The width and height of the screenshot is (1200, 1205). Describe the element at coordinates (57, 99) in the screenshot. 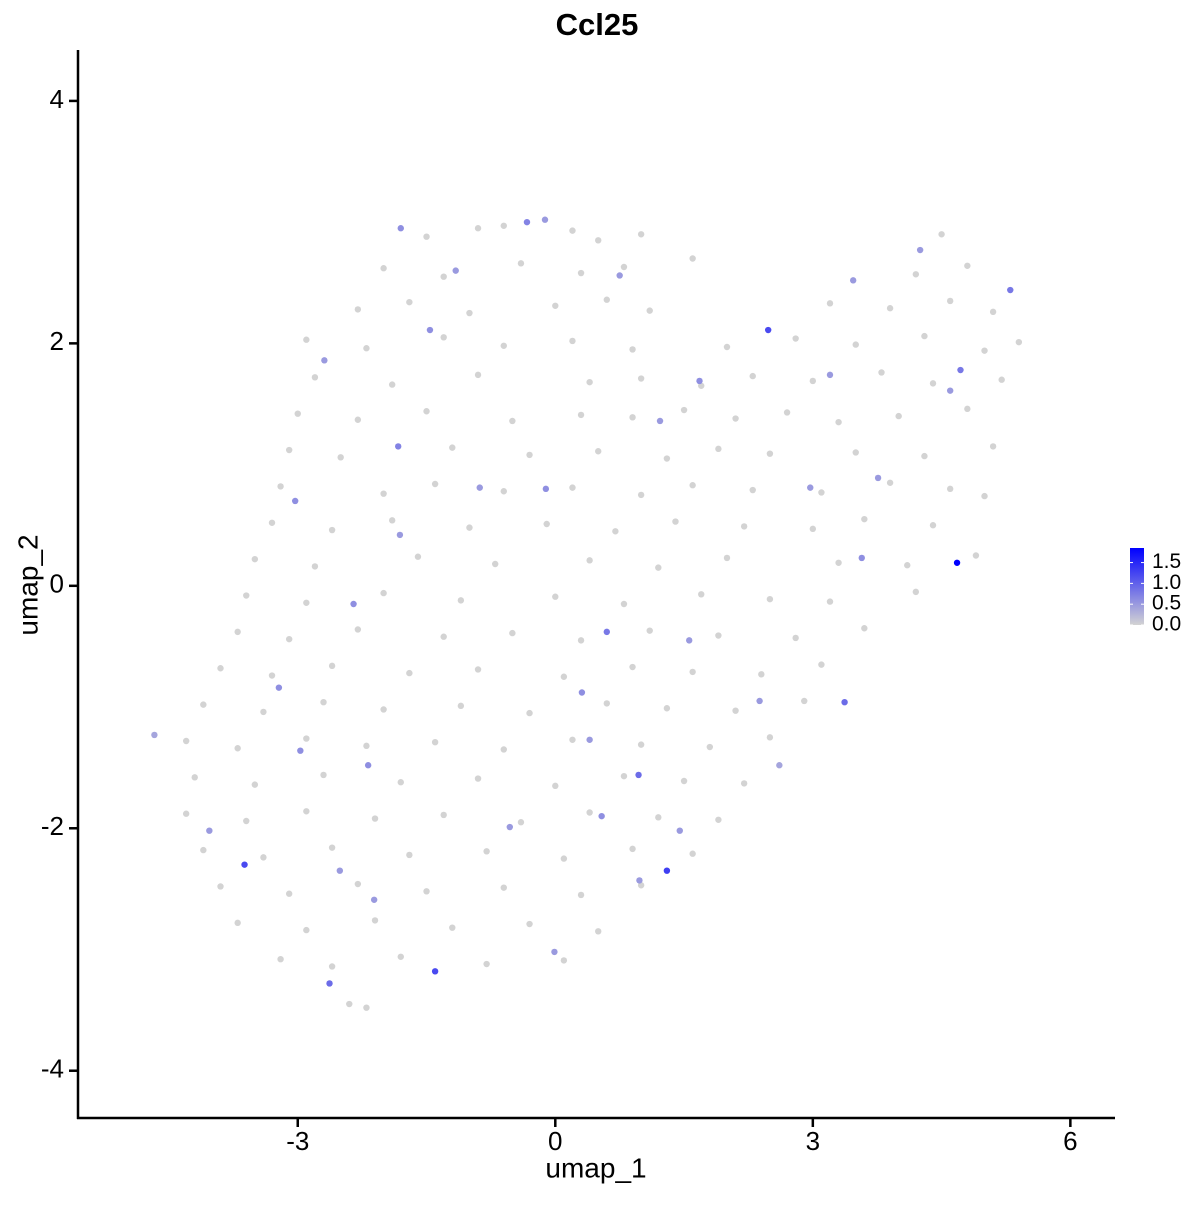

I see `y-tick-label: 4` at that location.